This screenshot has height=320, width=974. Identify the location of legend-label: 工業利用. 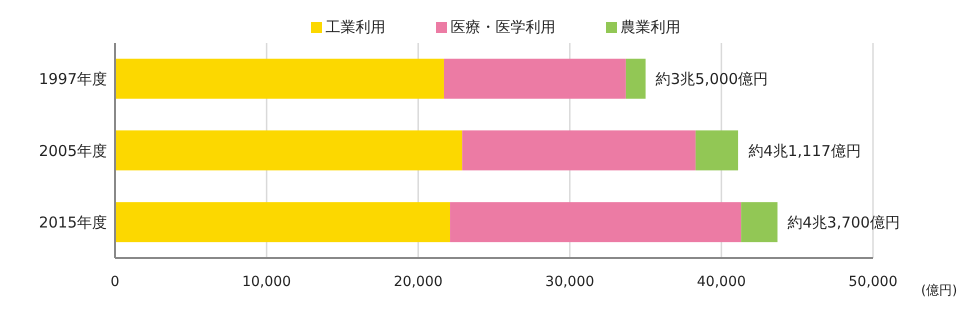
(356, 27).